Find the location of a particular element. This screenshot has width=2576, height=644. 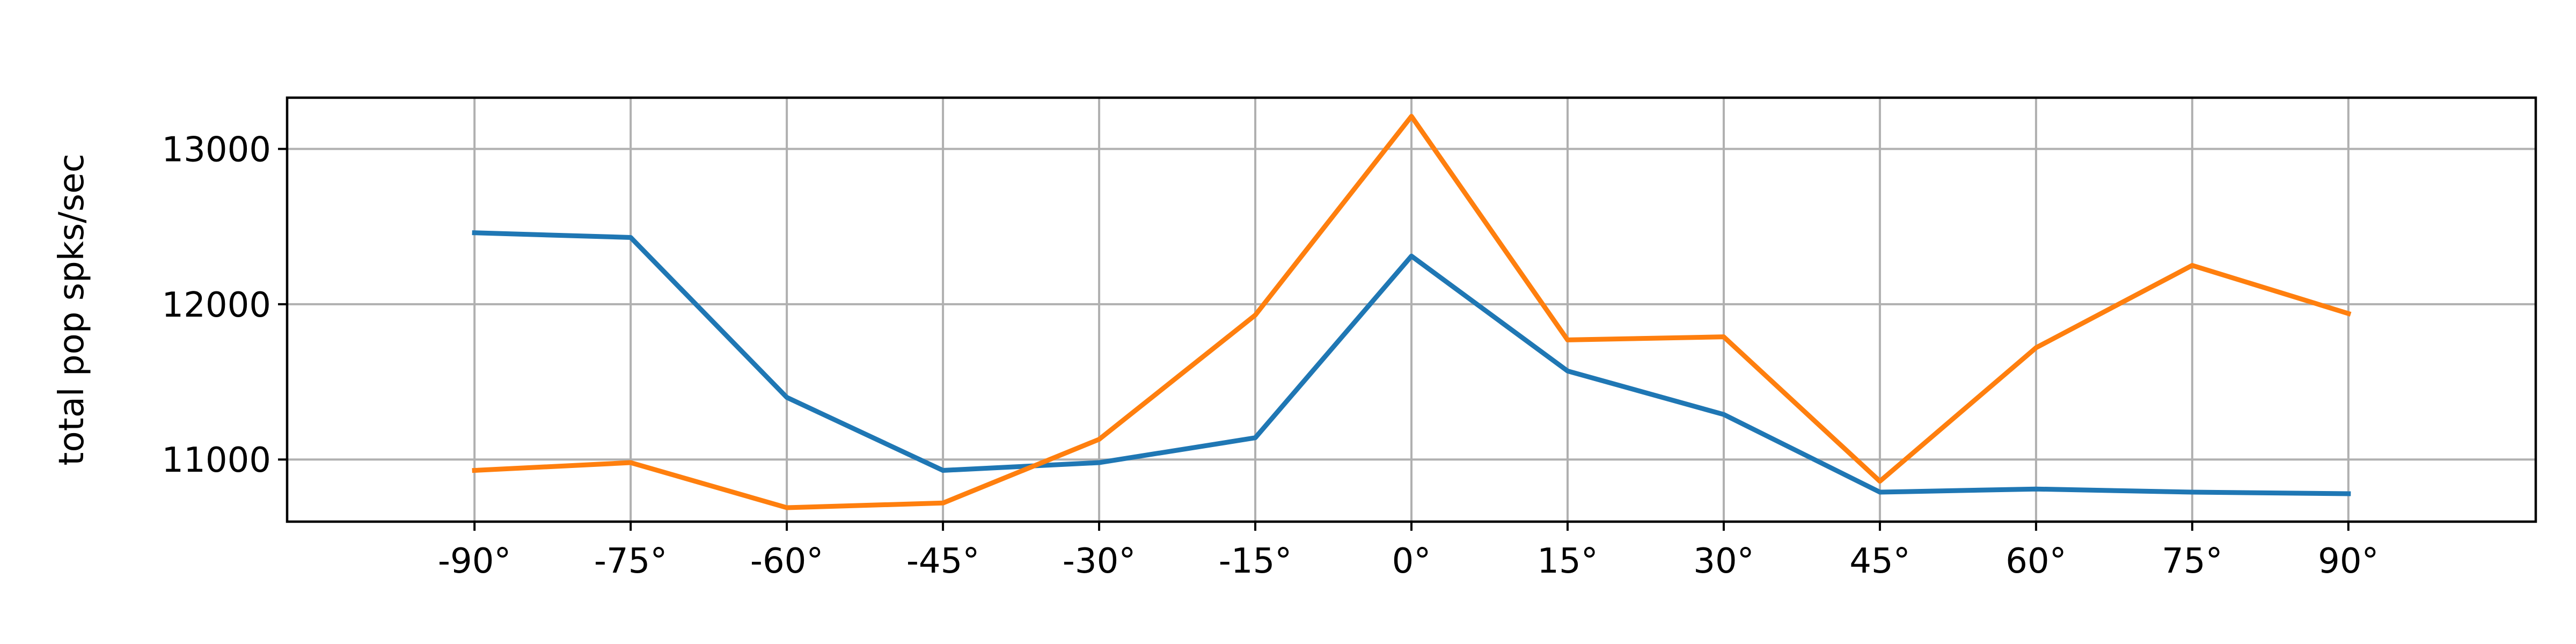

label-layer: total pop spks/sec is located at coordinates (72, 309).